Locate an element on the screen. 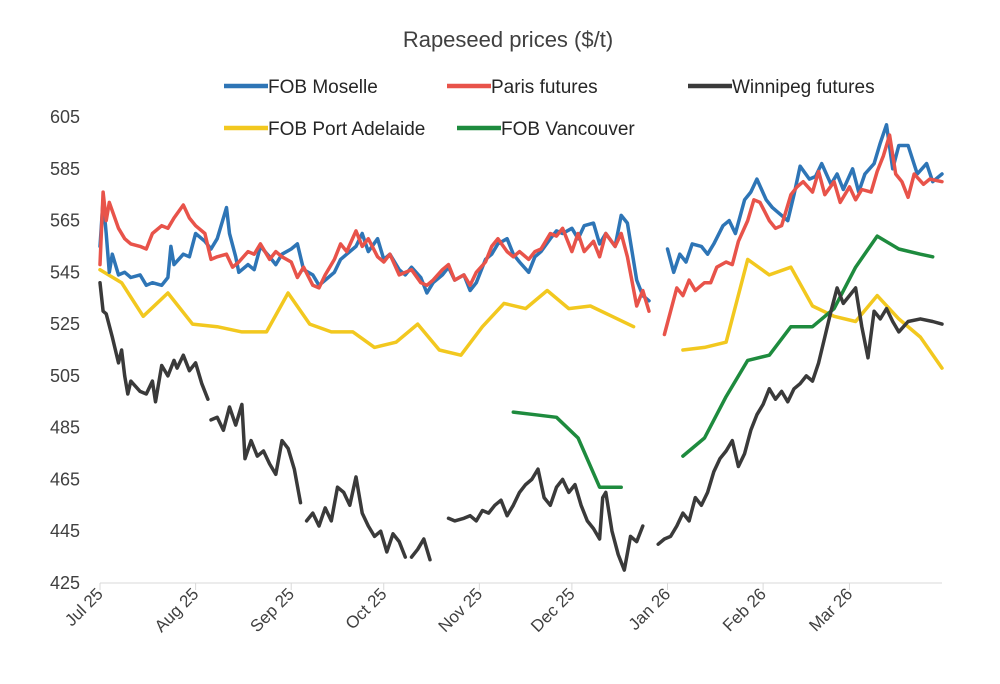 Image resolution: width=1000 pixels, height=684 pixels. y-tick-label: 505 is located at coordinates (65, 376).